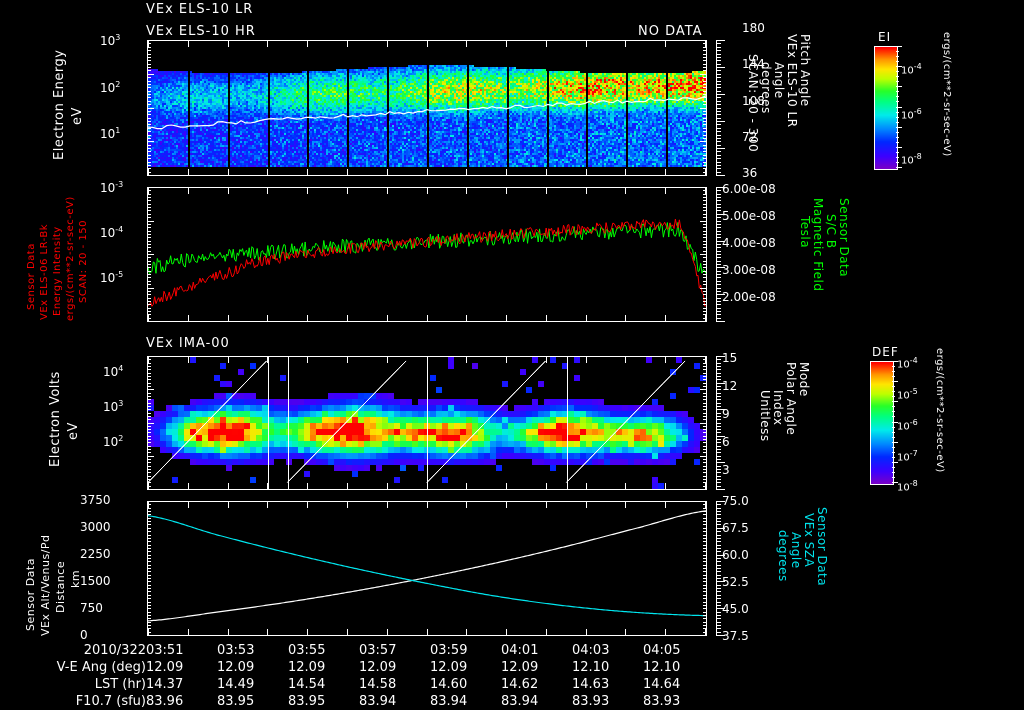 This screenshot has height=710, width=1024. I want to click on table-cell: 83.93, so click(591, 701).